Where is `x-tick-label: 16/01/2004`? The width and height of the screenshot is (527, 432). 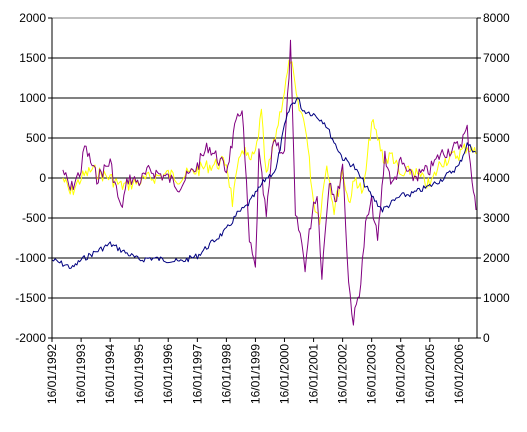 x-tick-label: 16/01/2004 is located at coordinates (401, 374).